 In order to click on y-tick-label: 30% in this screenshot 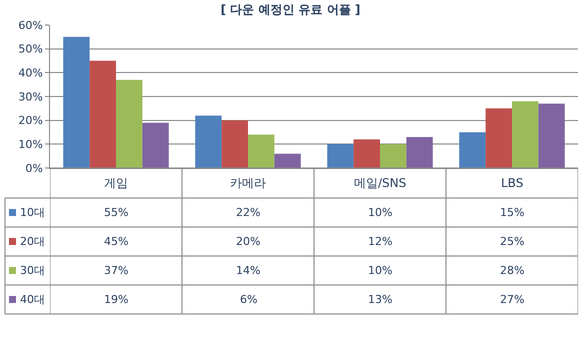, I will do `click(30, 97)`.